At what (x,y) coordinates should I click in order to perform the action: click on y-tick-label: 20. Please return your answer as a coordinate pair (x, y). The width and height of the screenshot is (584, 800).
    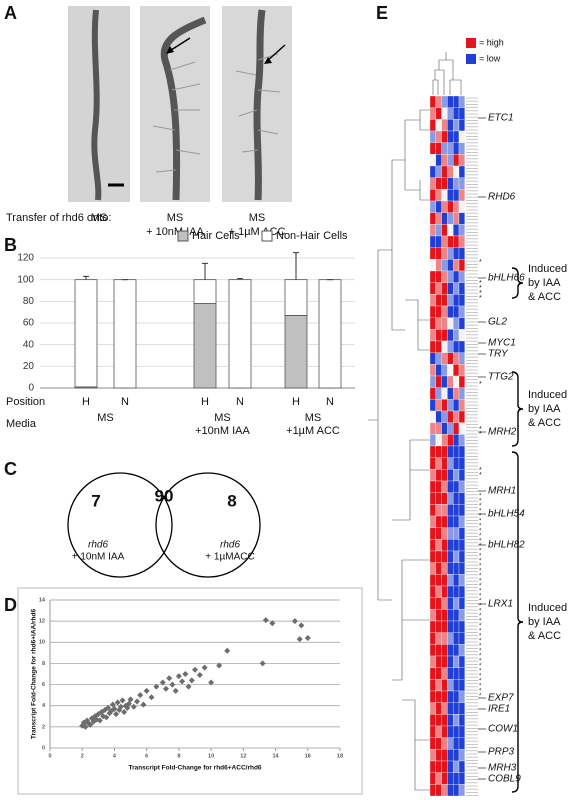
    Looking at the image, I should click on (29, 366).